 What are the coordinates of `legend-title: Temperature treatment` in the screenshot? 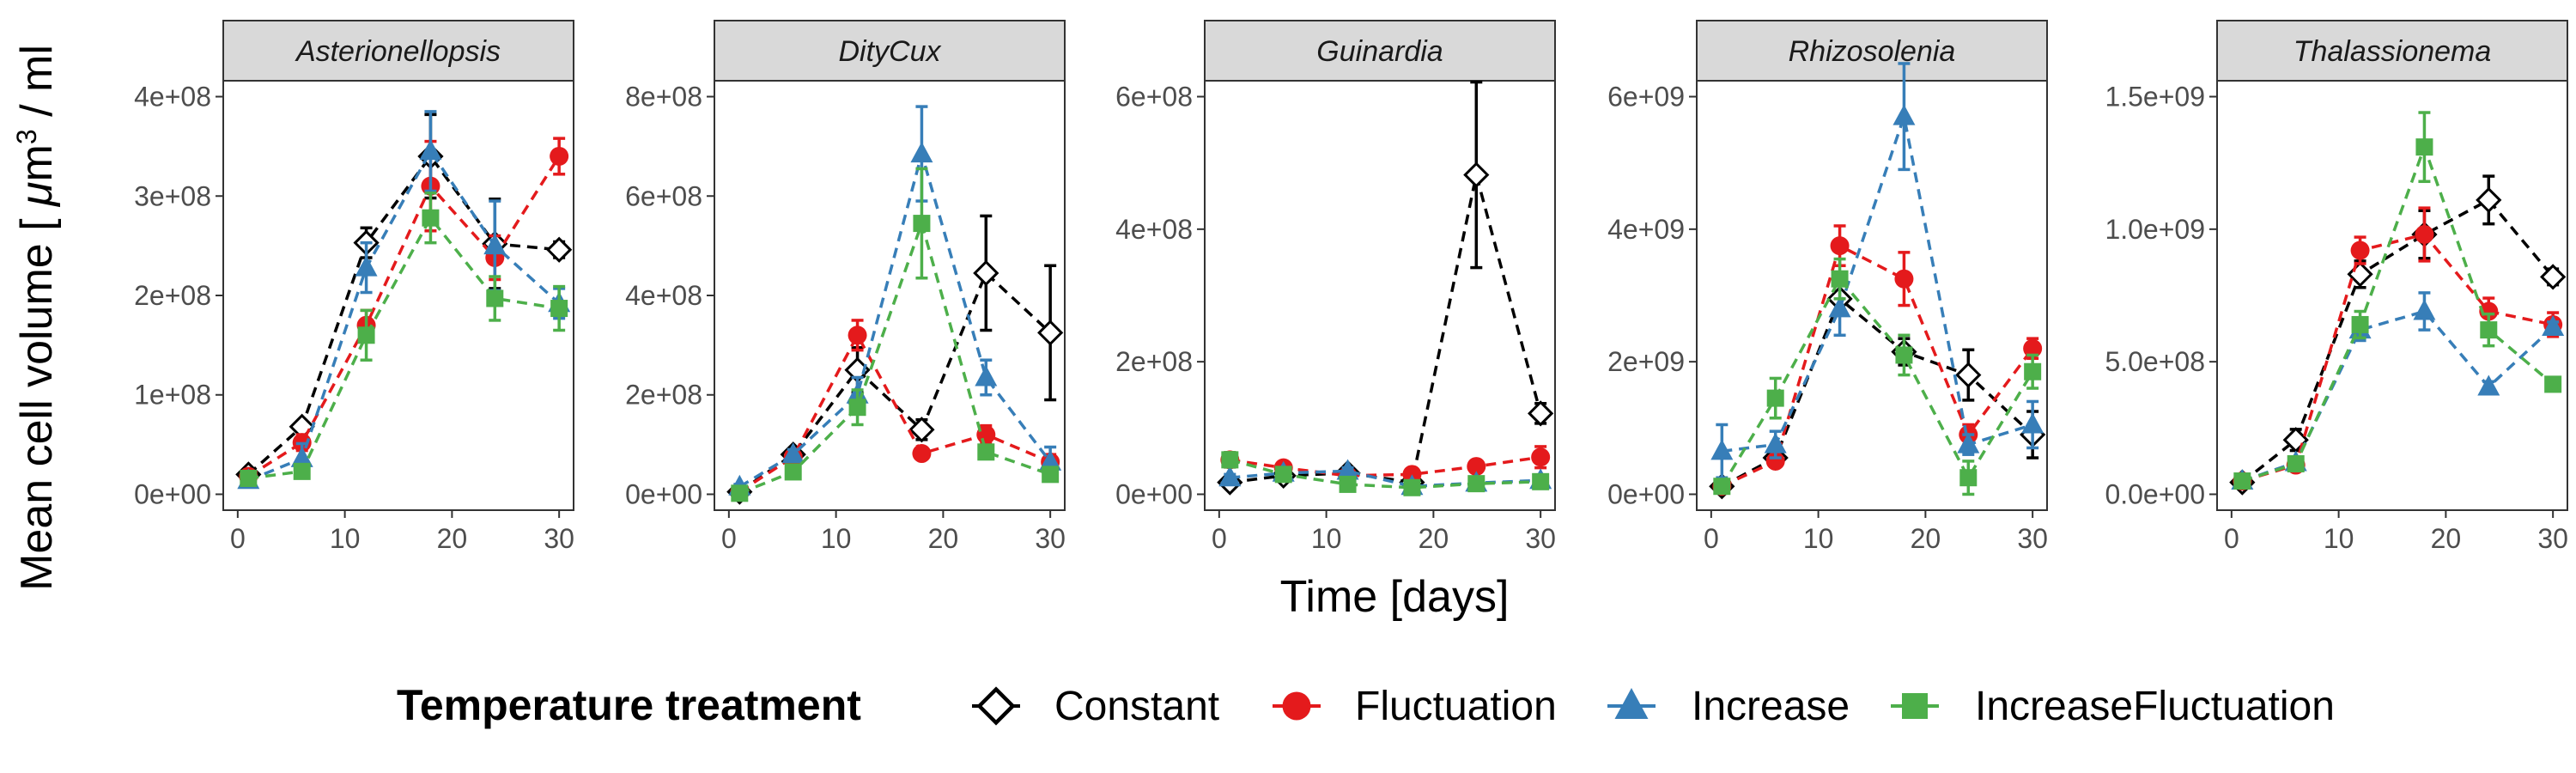 It's located at (629, 705).